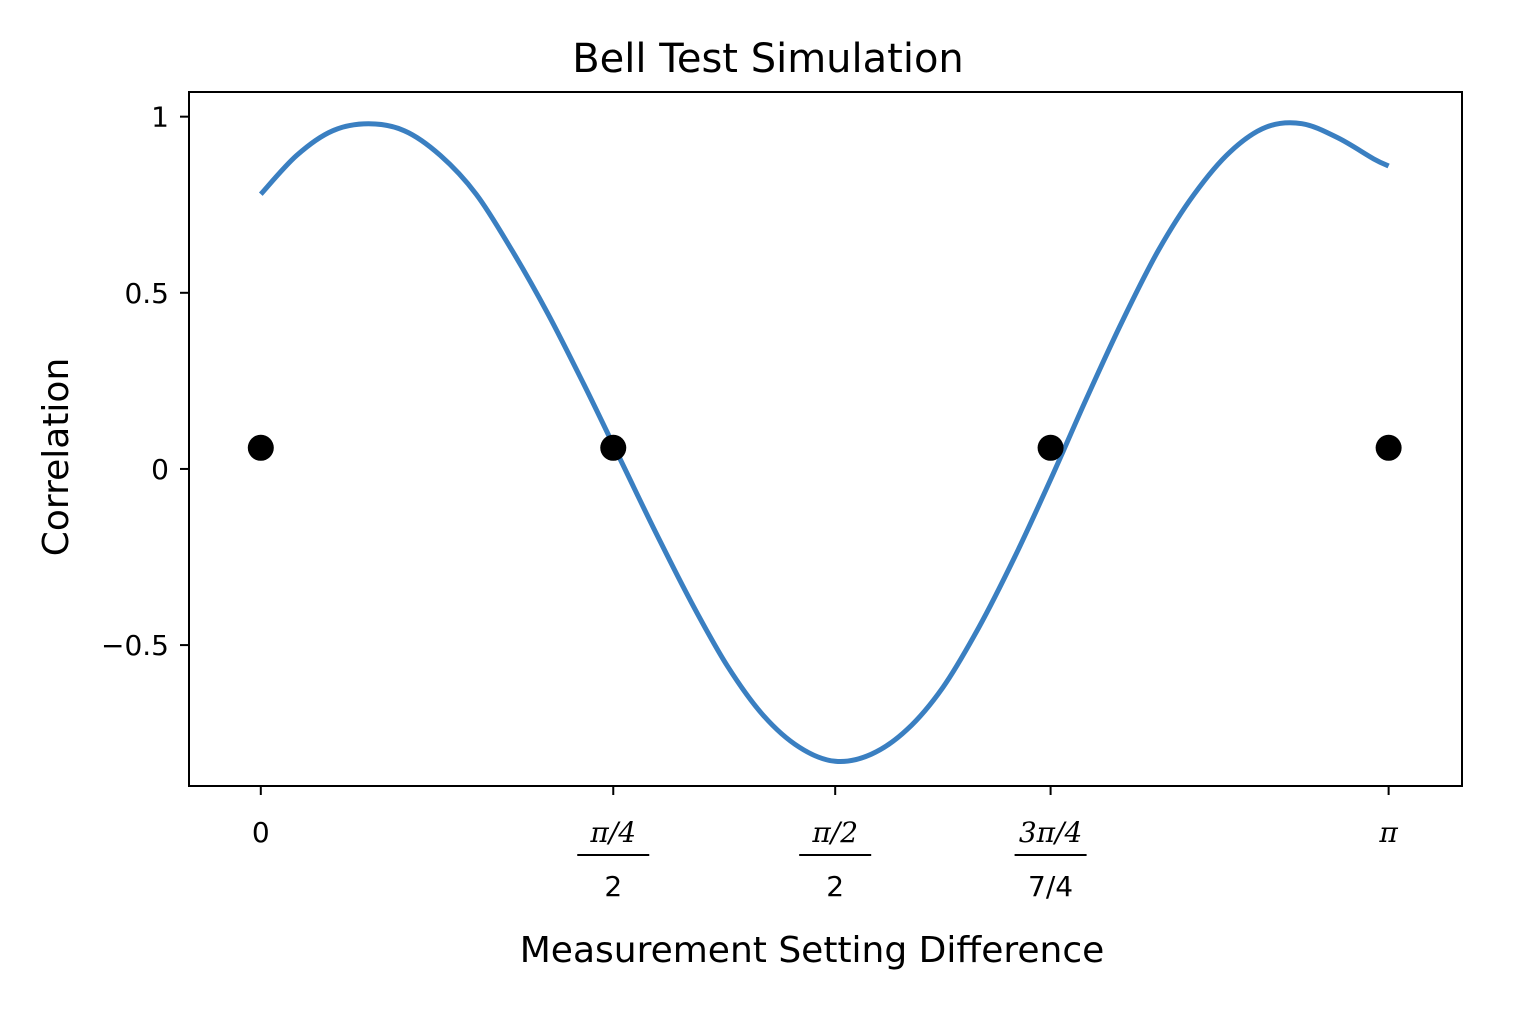 This screenshot has width=1536, height=1024. What do you see at coordinates (834, 832) in the screenshot?
I see `x-tick-label-numerator: π/2` at bounding box center [834, 832].